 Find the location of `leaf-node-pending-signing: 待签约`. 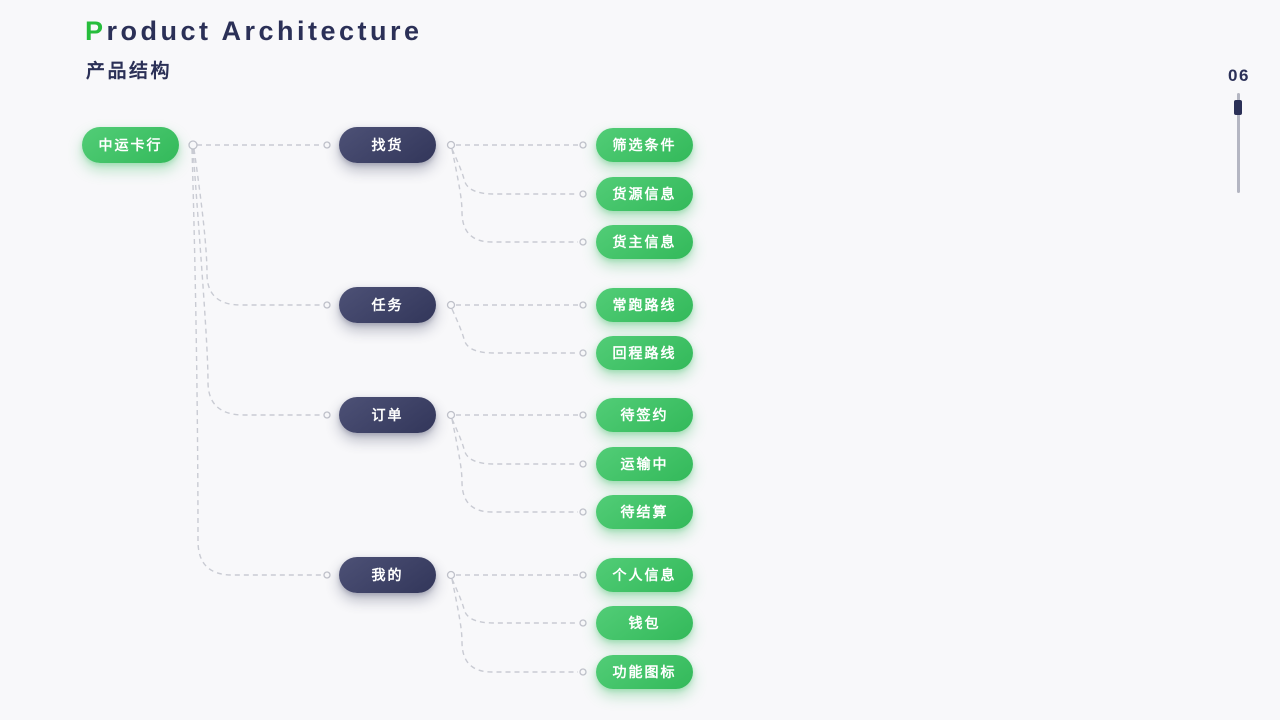

leaf-node-pending-signing: 待签约 is located at coordinates (644, 415).